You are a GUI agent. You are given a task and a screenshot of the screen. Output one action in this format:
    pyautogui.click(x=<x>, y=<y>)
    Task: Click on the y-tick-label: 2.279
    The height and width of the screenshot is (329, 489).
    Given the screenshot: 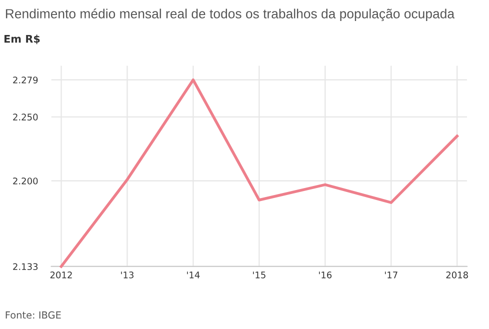 What is the action you would take?
    pyautogui.click(x=25, y=80)
    